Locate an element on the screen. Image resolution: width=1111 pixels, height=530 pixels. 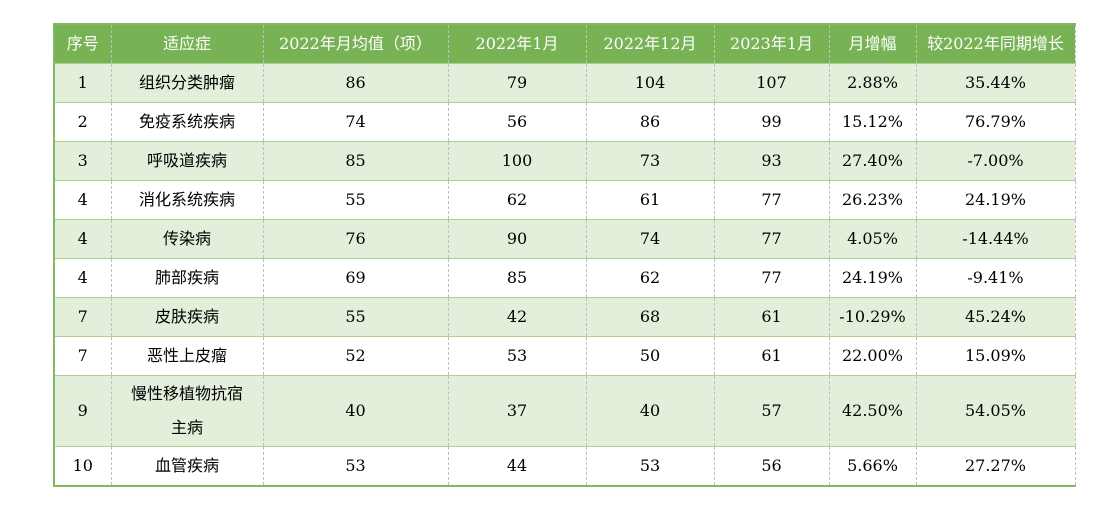
table-cell-avg2022: 40 is located at coordinates (355, 411).